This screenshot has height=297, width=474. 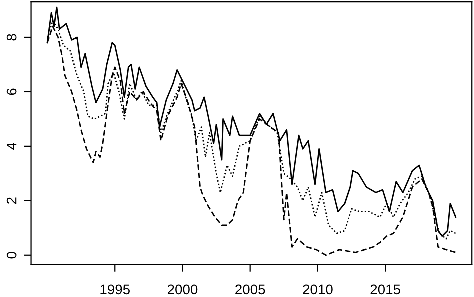 What do you see at coordinates (115, 289) in the screenshot?
I see `x-tick-label: 1995` at bounding box center [115, 289].